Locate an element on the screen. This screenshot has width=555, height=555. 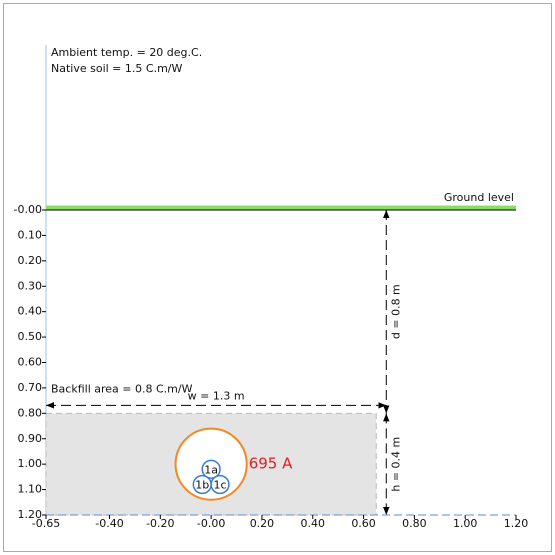
x-tick-label: 0.40 is located at coordinates (313, 523).